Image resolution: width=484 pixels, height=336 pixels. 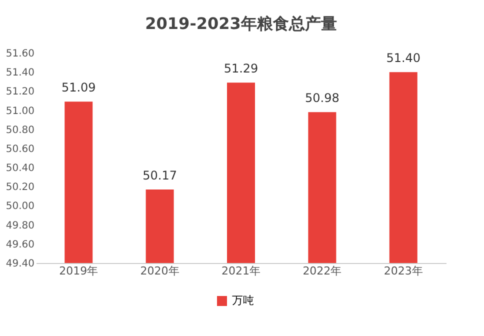 What do you see at coordinates (20, 206) in the screenshot?
I see `y-tick-label: 50.00` at bounding box center [20, 206].